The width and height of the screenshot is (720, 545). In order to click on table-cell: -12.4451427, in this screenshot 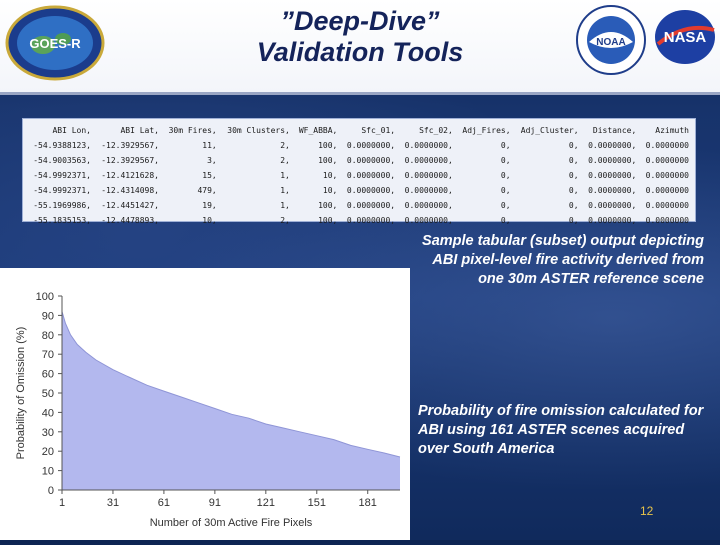, I will do `click(128, 205)`.